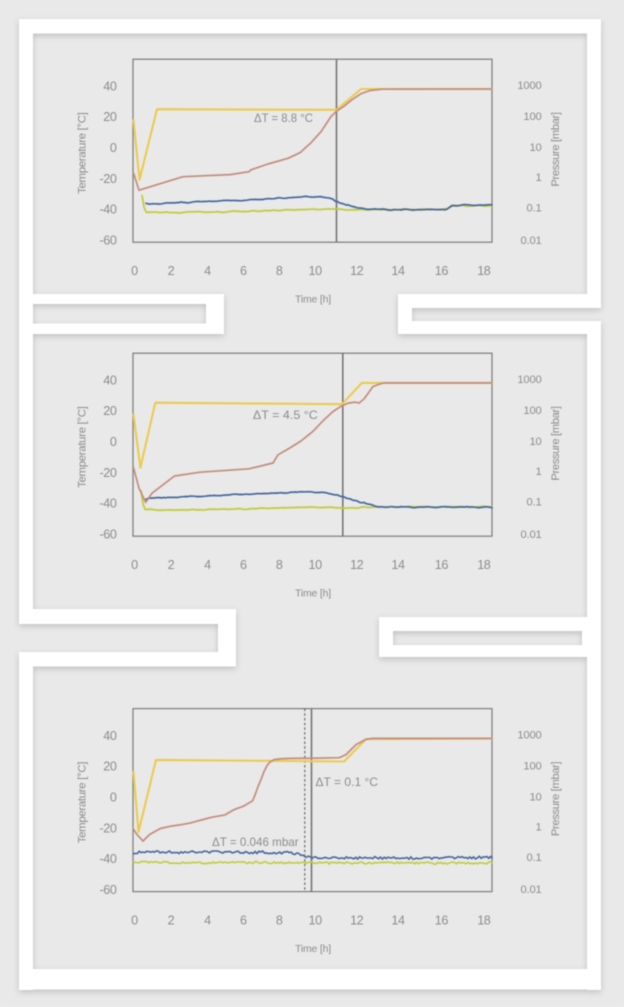  What do you see at coordinates (347, 782) in the screenshot?
I see `svg-text: ΔT = 0.1 °C` at bounding box center [347, 782].